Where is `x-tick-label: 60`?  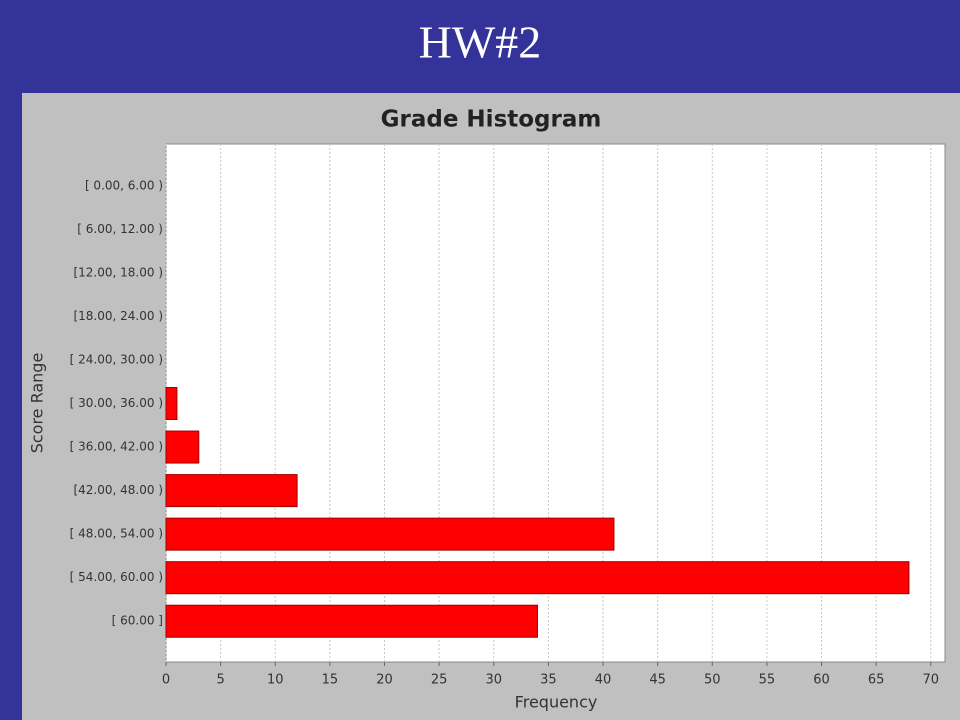
x-tick-label: 60 is located at coordinates (821, 680).